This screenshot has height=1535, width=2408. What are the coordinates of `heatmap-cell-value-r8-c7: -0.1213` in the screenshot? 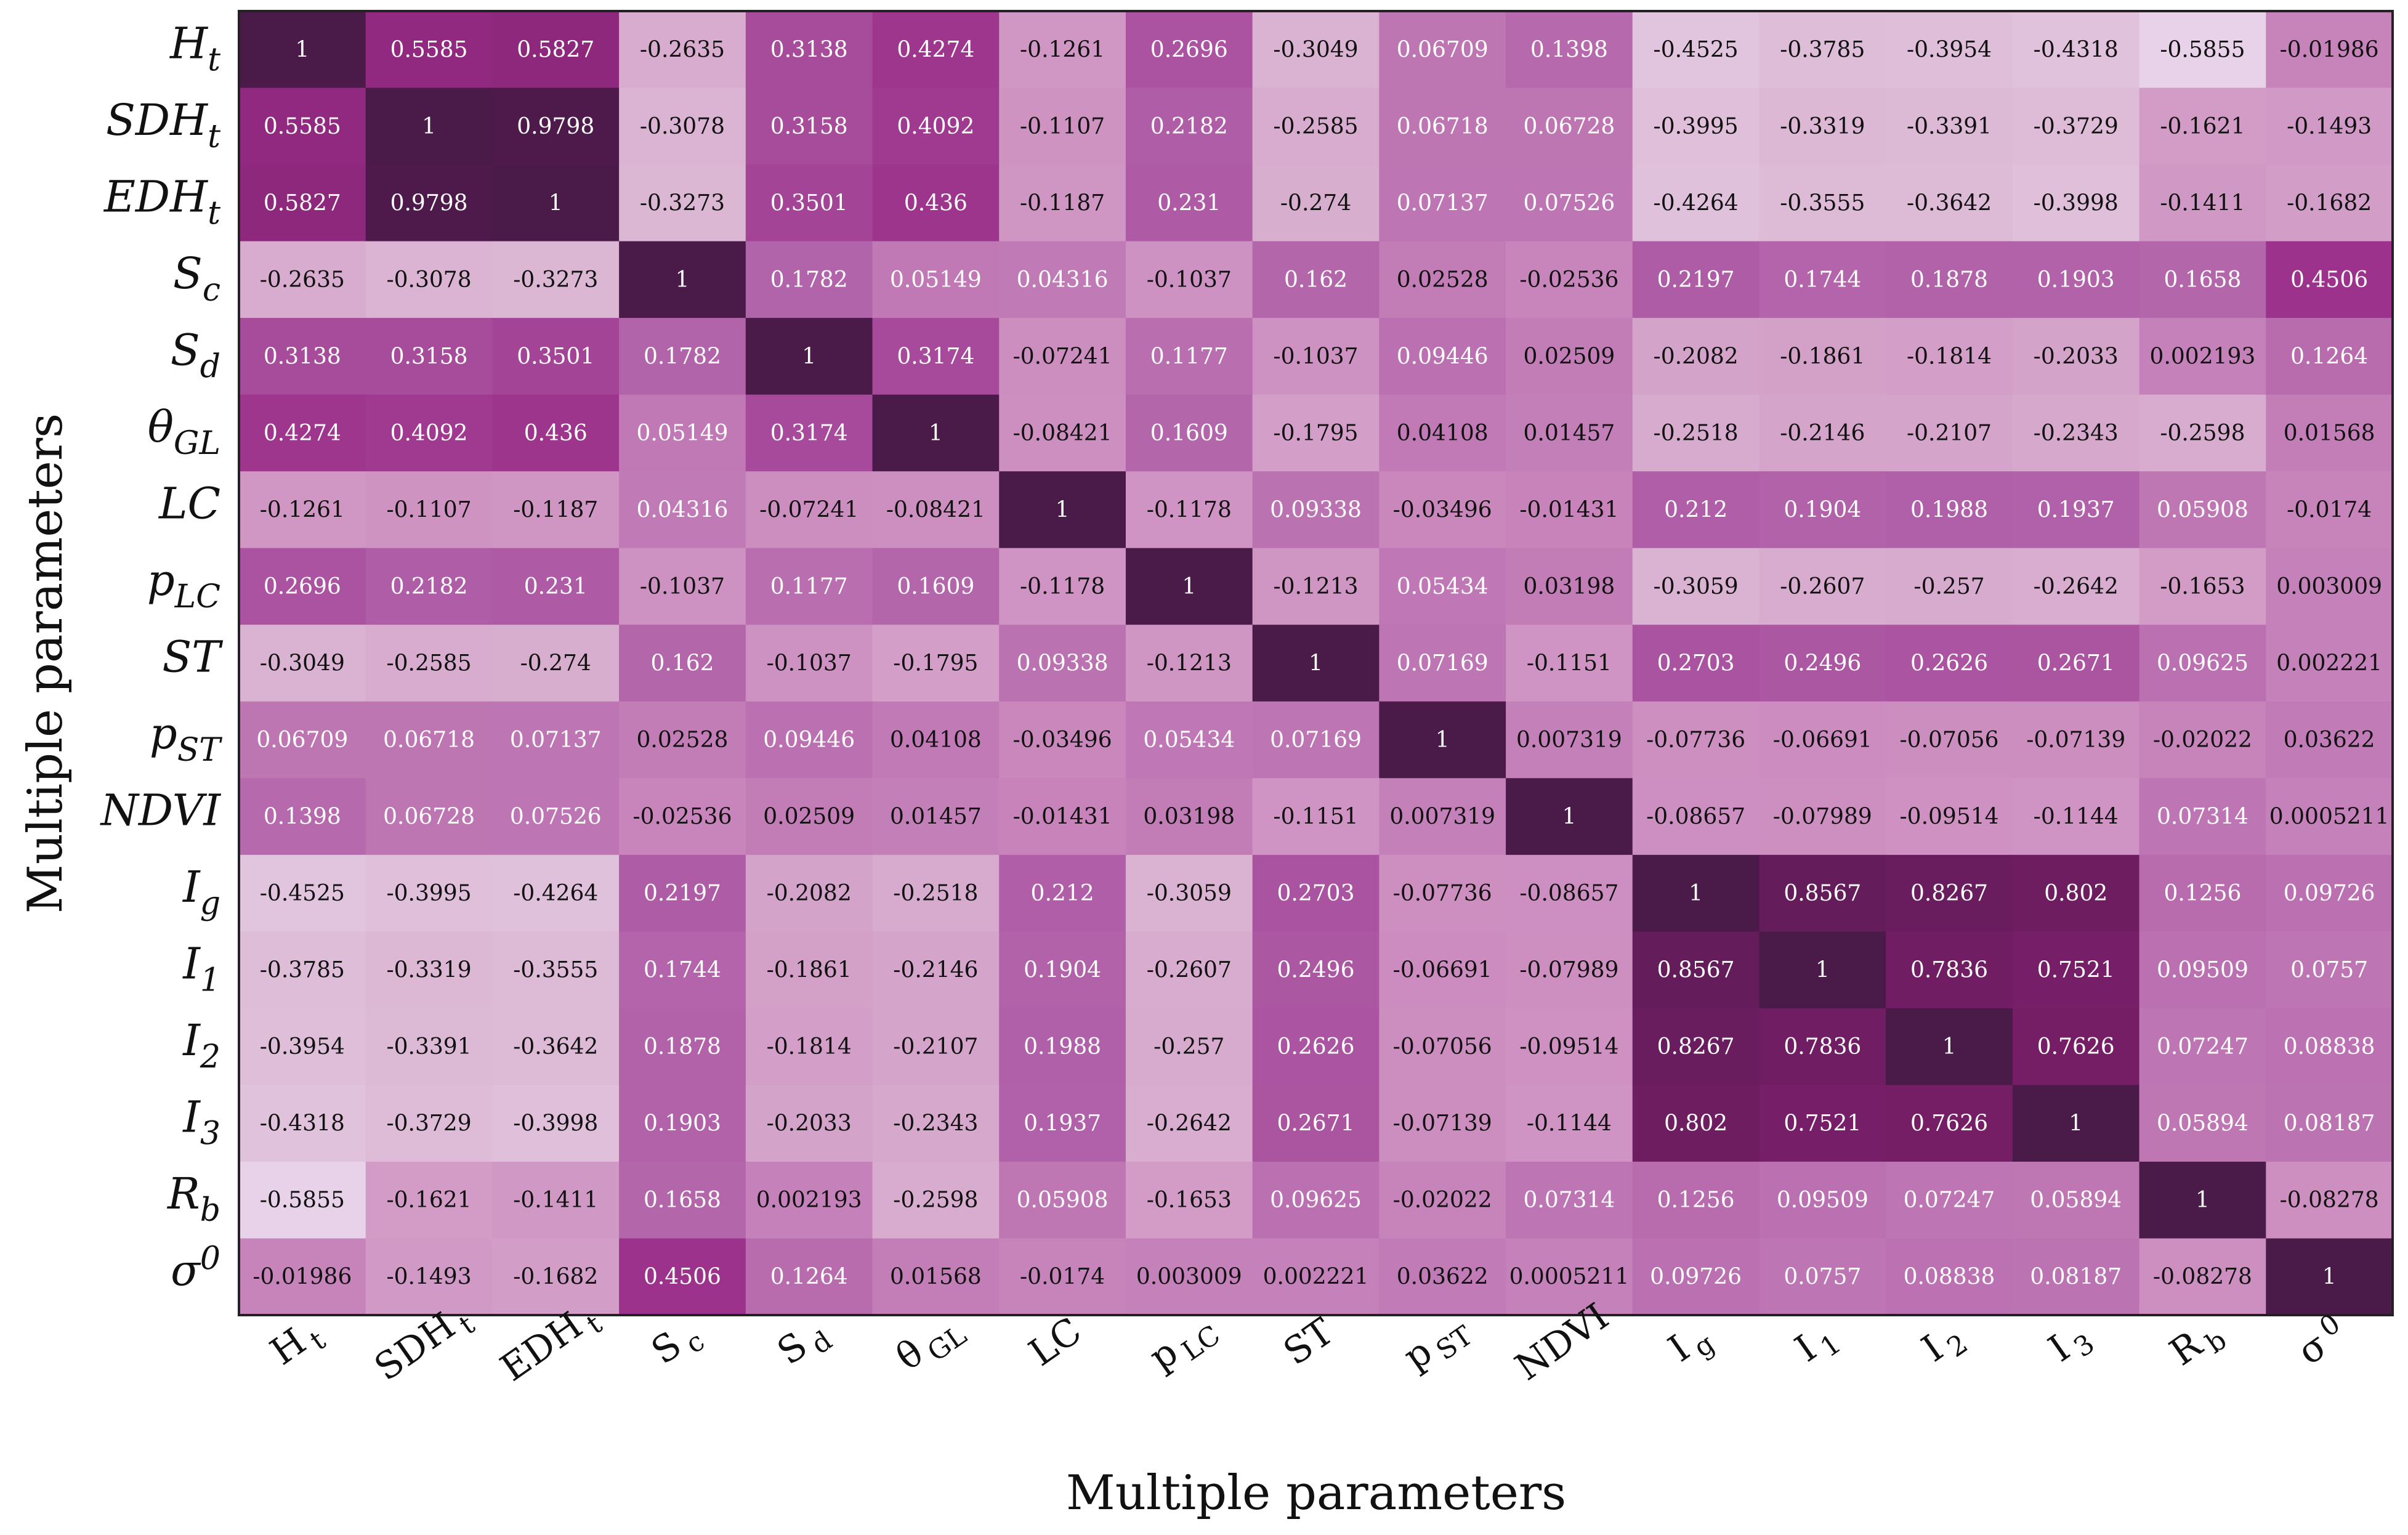 It's located at (1189, 664).